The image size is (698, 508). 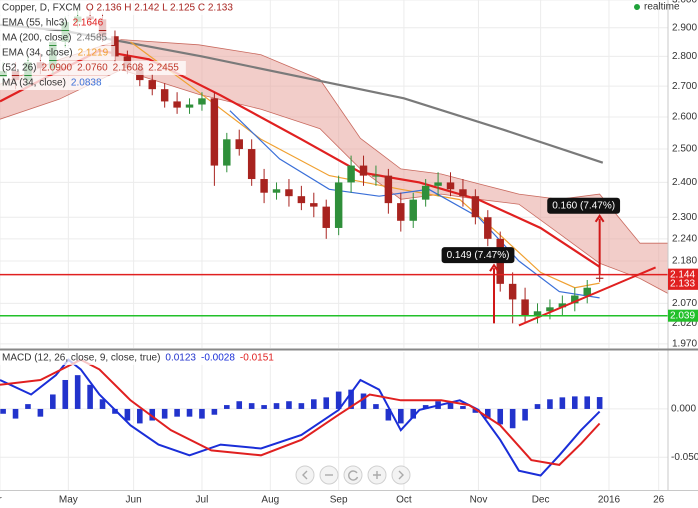 I want to click on y-tick-label: 2.180, so click(x=684, y=261).